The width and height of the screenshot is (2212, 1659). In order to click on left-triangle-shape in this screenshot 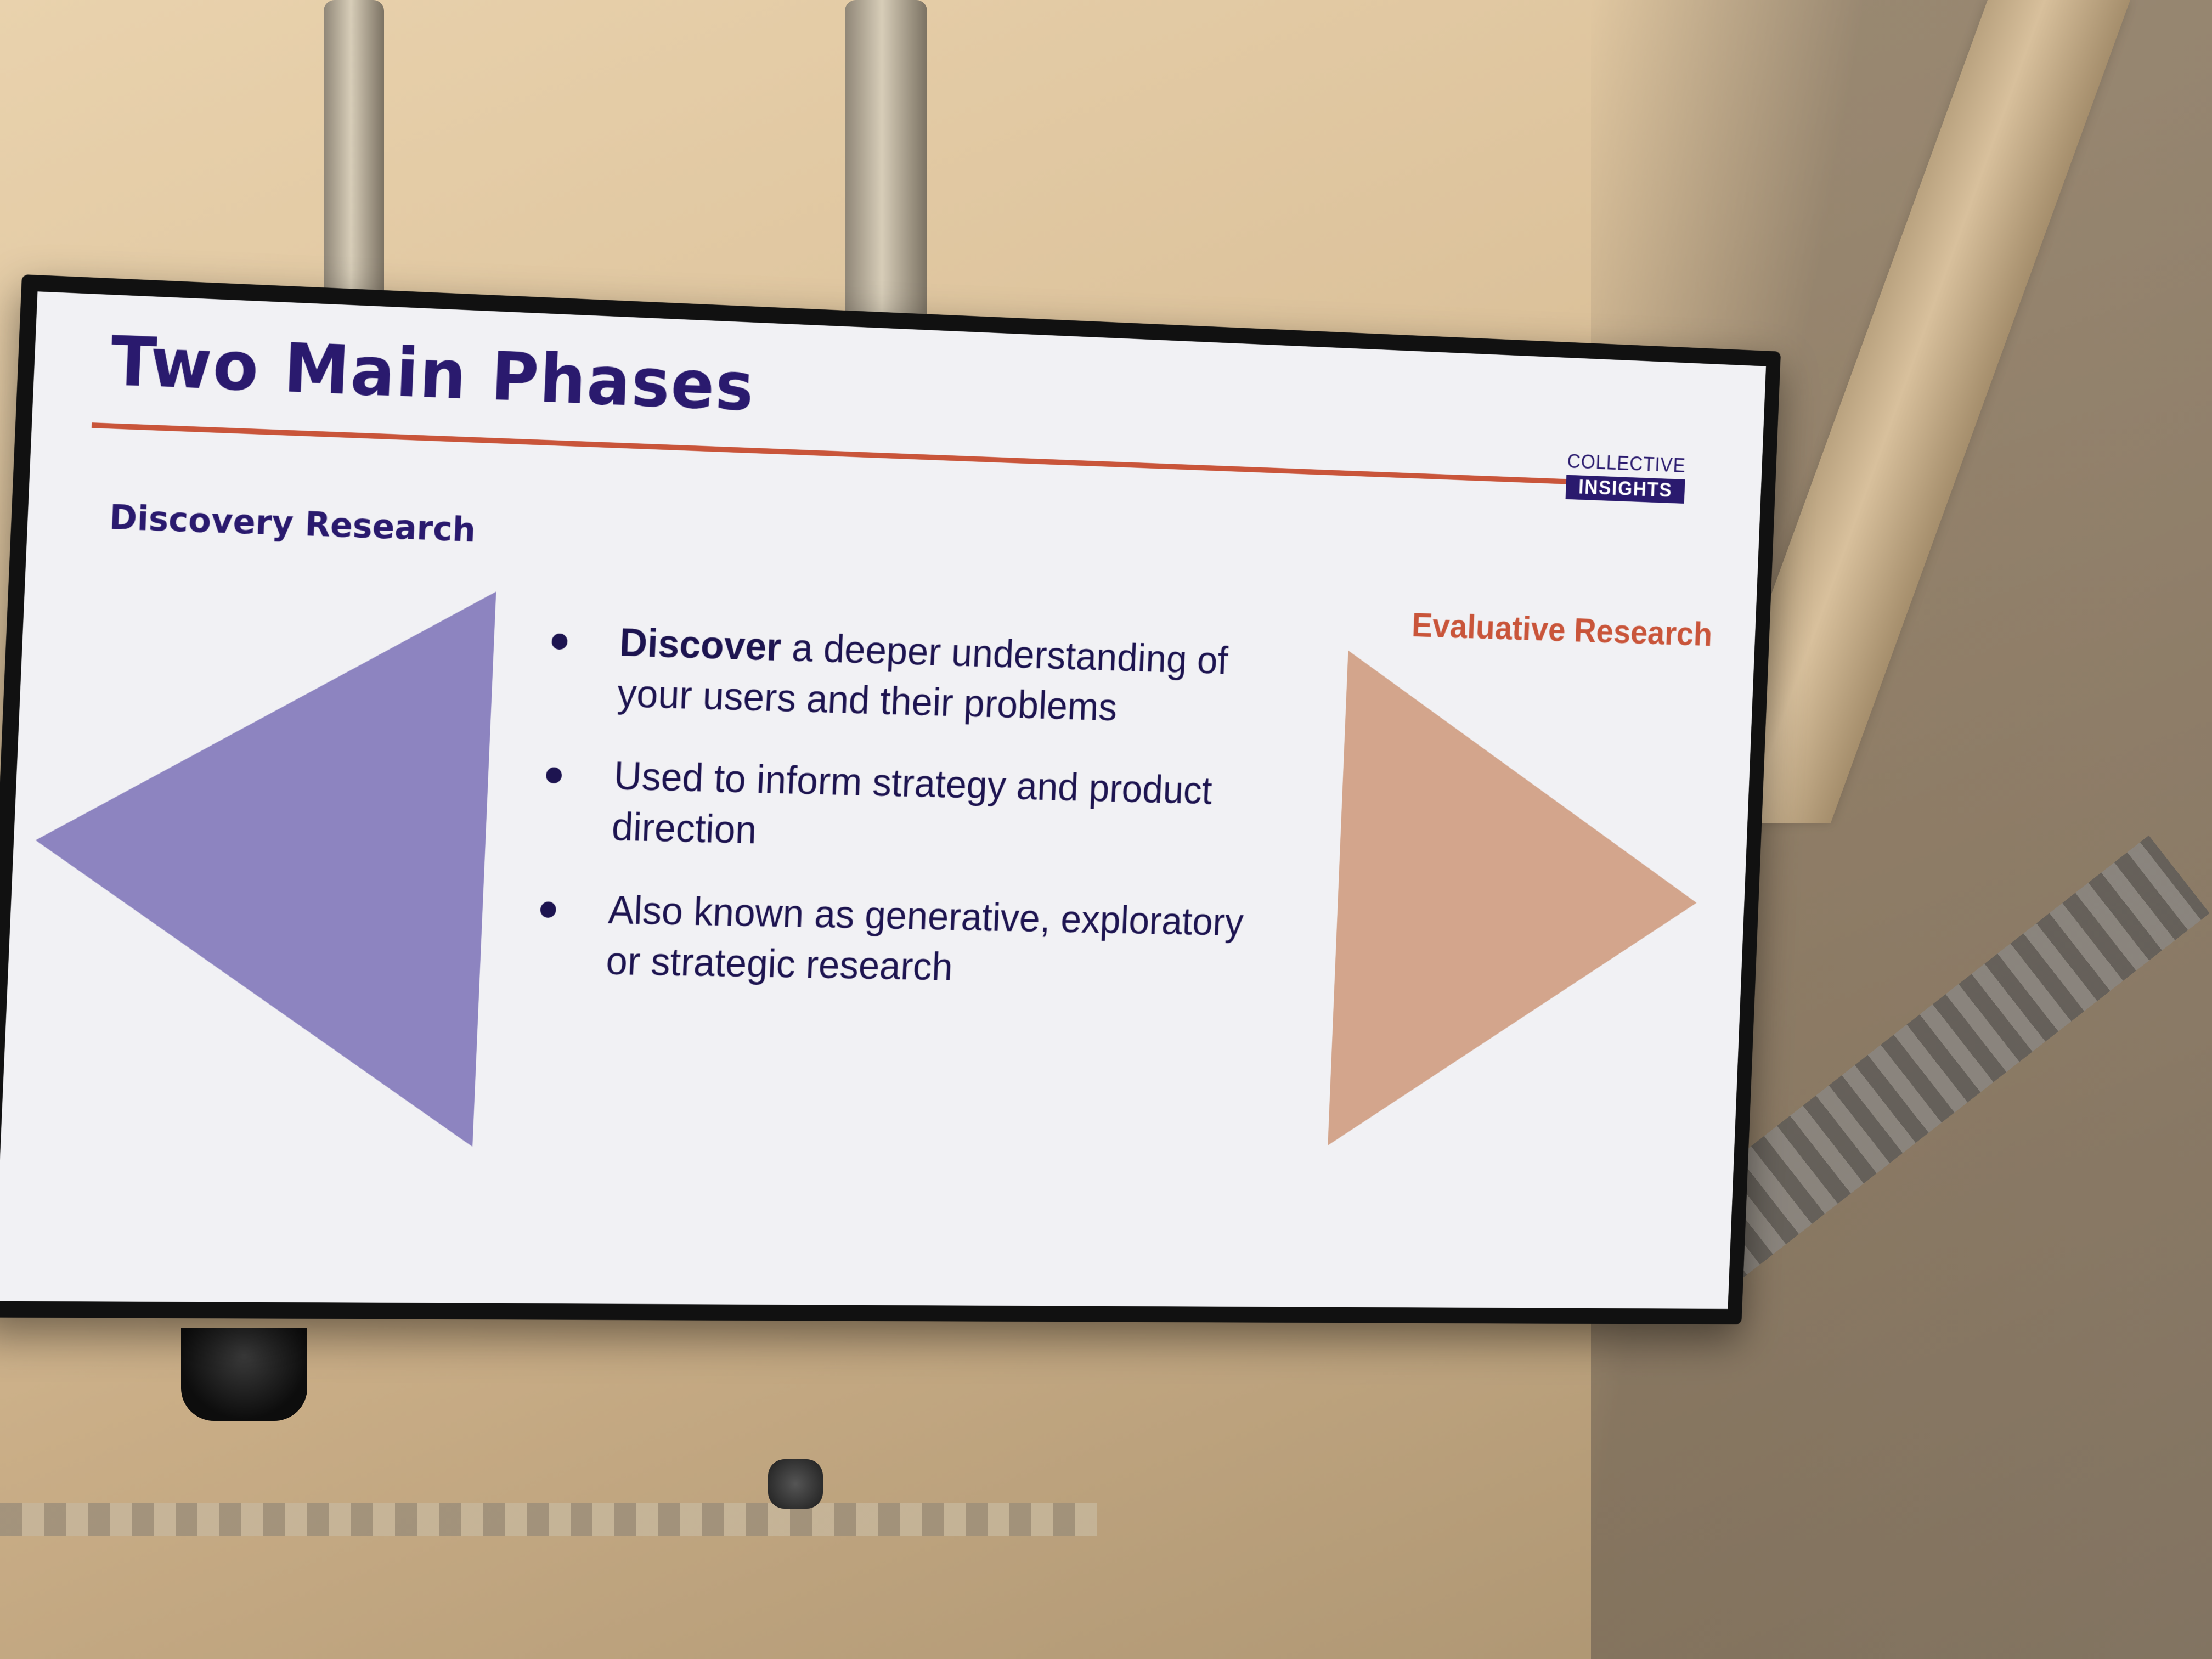, I will do `click(259, 862)`.